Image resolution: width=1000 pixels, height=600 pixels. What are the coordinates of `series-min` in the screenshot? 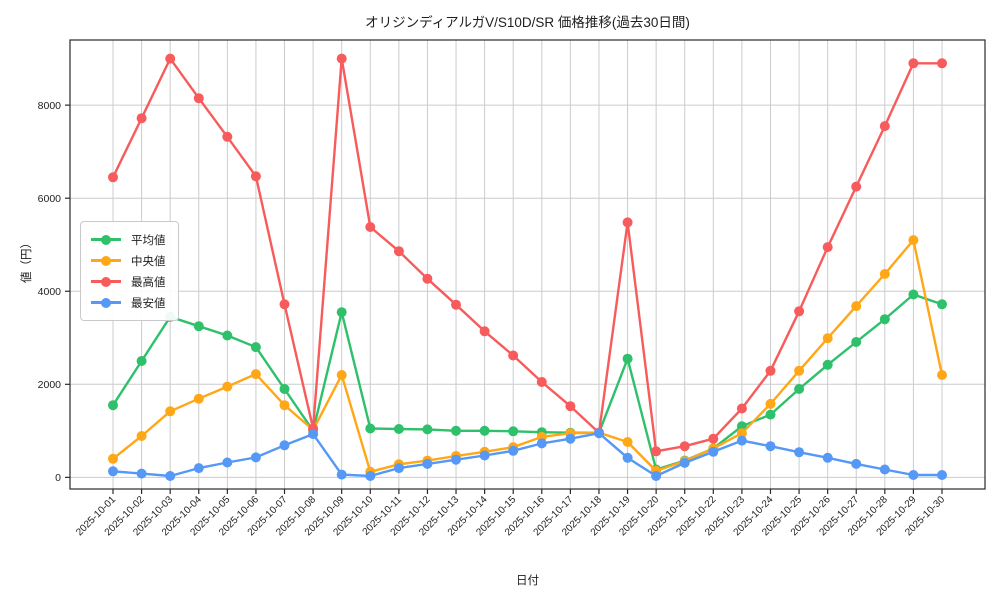 It's located at (527, 454).